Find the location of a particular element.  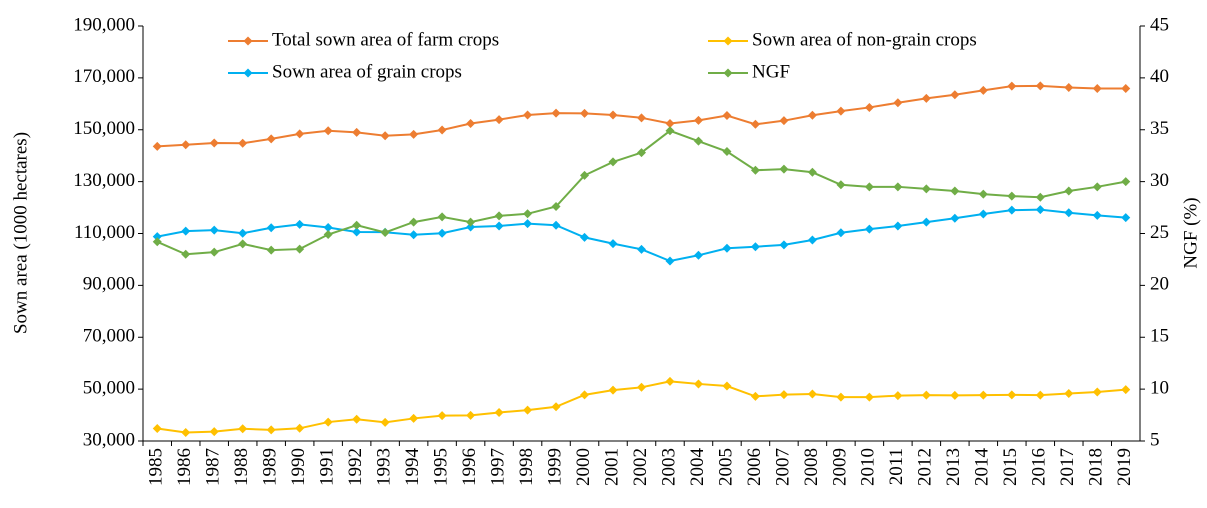

x-tick-label: 2013 is located at coordinates (953, 467).